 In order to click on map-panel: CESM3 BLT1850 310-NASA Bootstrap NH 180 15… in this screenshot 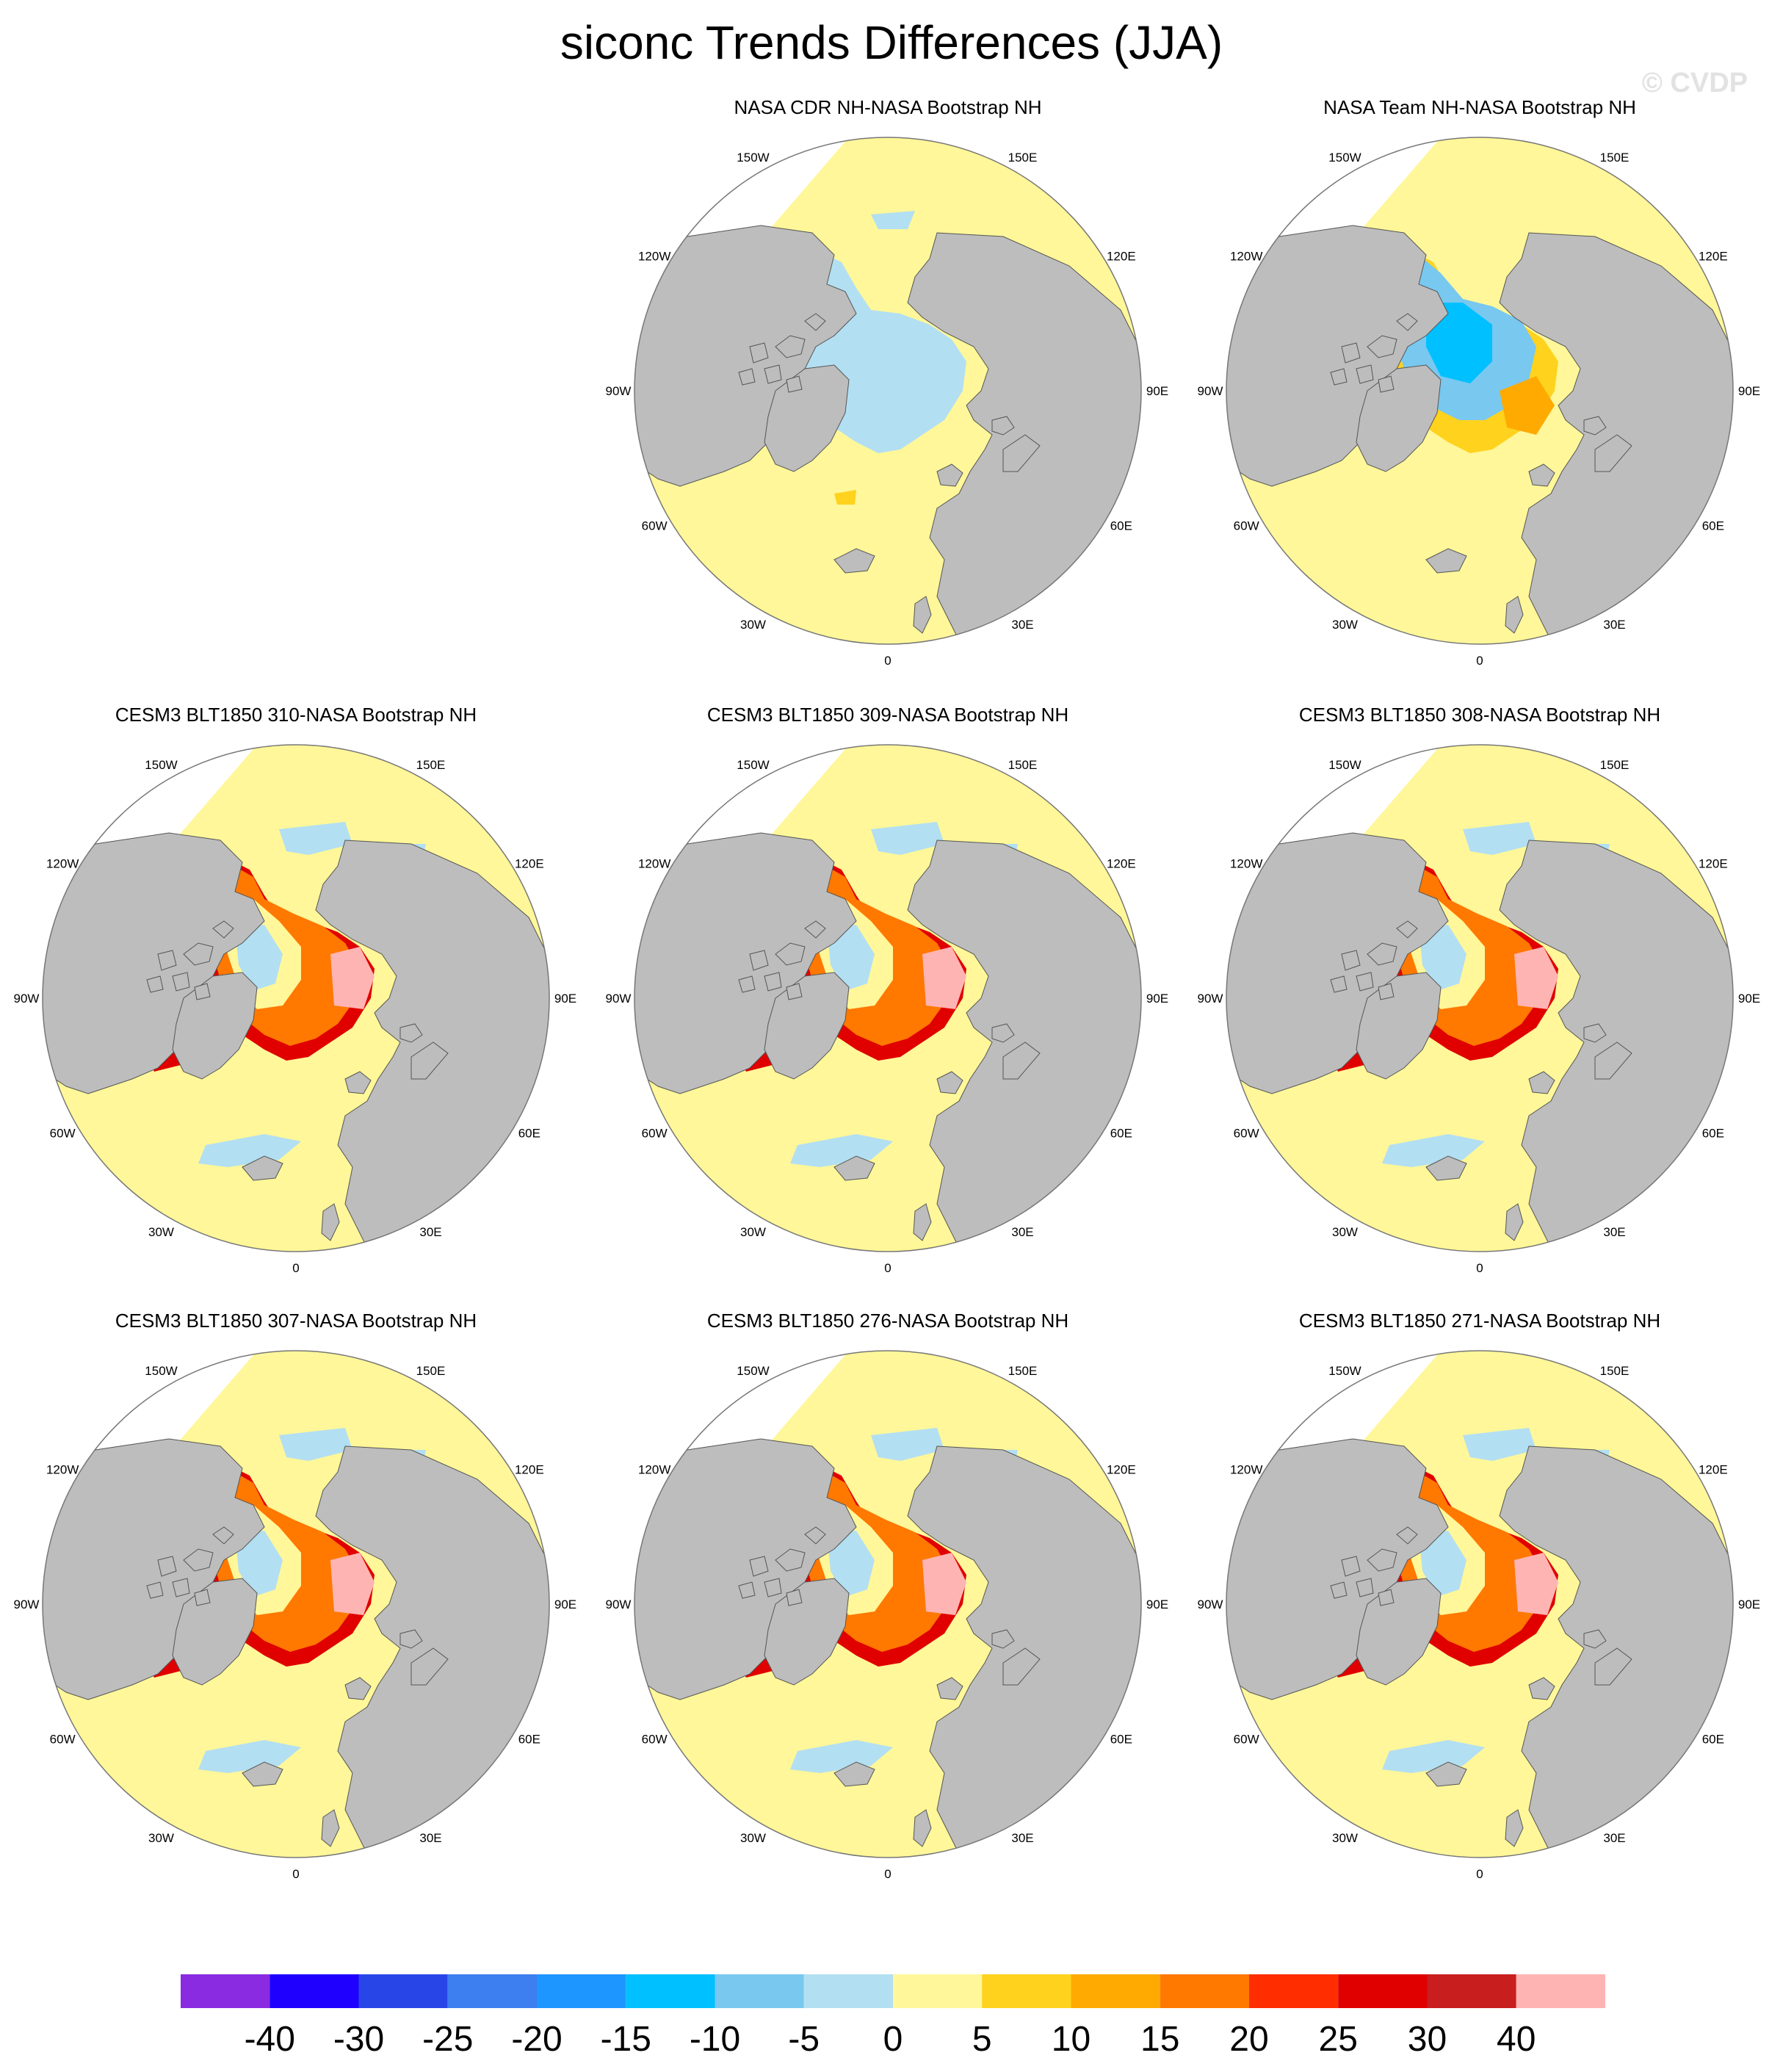, I will do `click(296, 991)`.